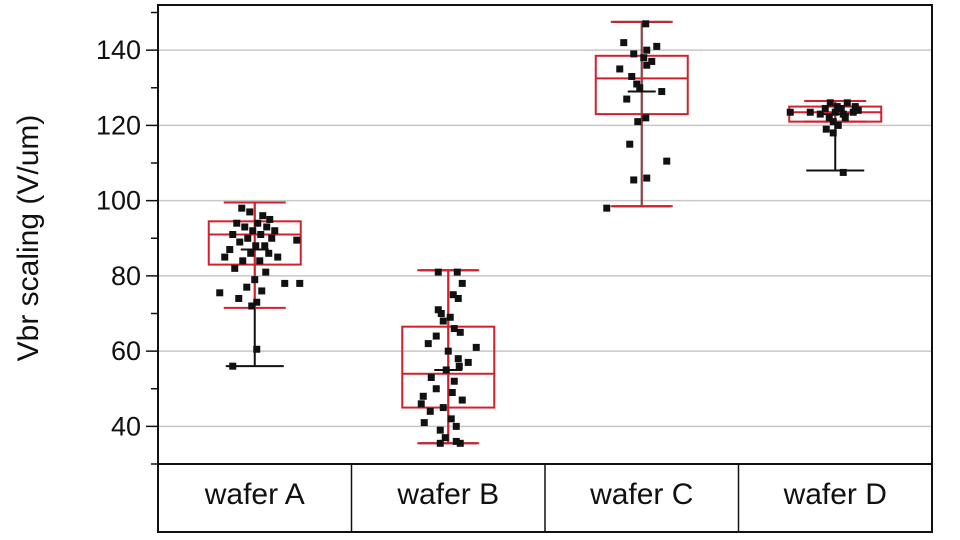 The image size is (960, 540). I want to click on y-tick-label: 120, so click(118, 125).